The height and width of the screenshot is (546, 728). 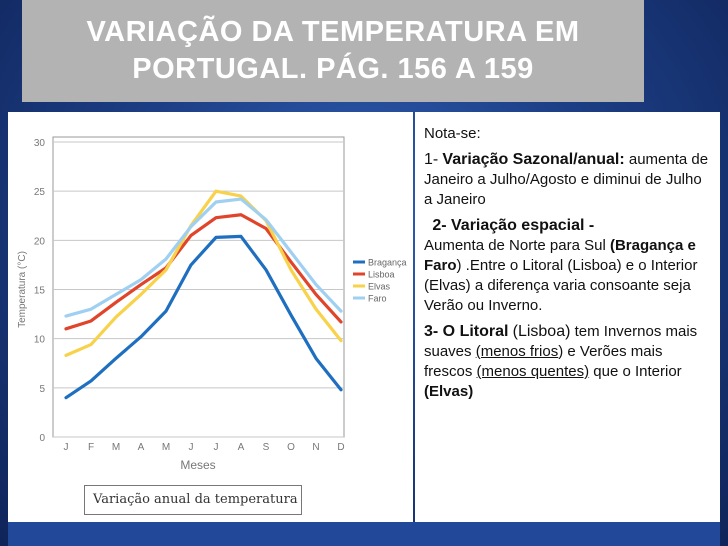 What do you see at coordinates (22, 289) in the screenshot?
I see `y-axis-label: Temperatura (°C)` at bounding box center [22, 289].